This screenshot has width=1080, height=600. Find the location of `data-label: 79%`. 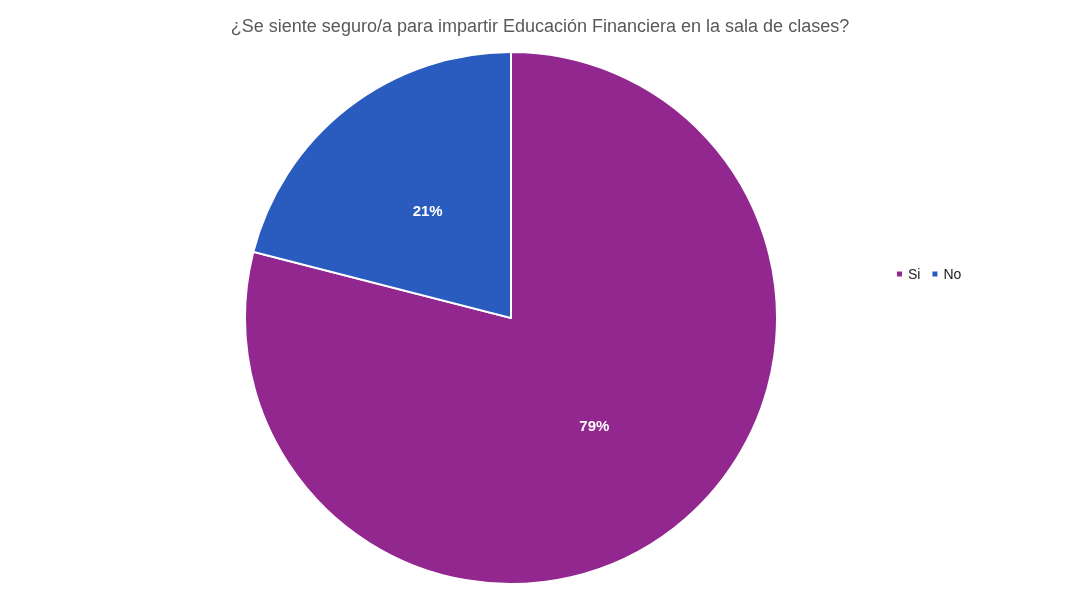

data-label: 79% is located at coordinates (594, 425).